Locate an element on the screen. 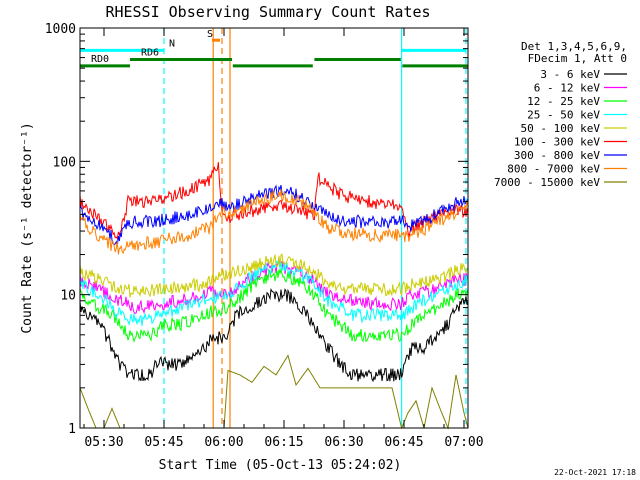 This screenshot has width=640, height=480. annotation-label-3: RD0 is located at coordinates (100, 59).